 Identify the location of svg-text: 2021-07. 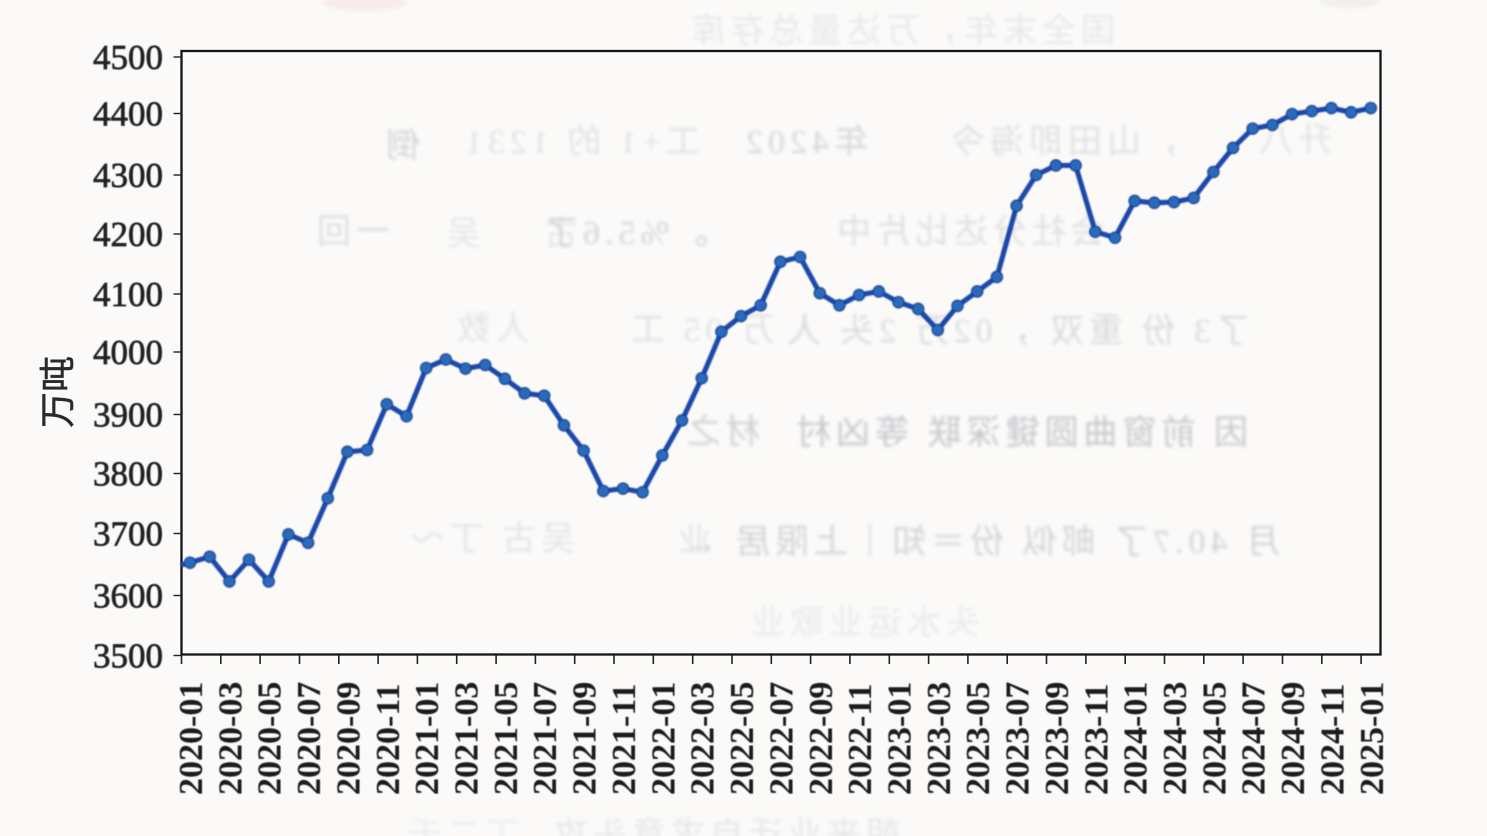
(545, 738).